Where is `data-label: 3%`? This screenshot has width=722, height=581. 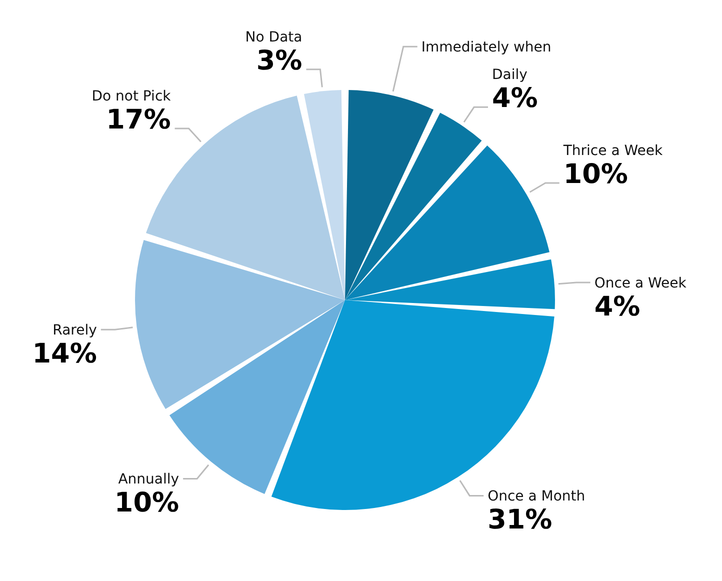
data-label: 3% is located at coordinates (279, 60).